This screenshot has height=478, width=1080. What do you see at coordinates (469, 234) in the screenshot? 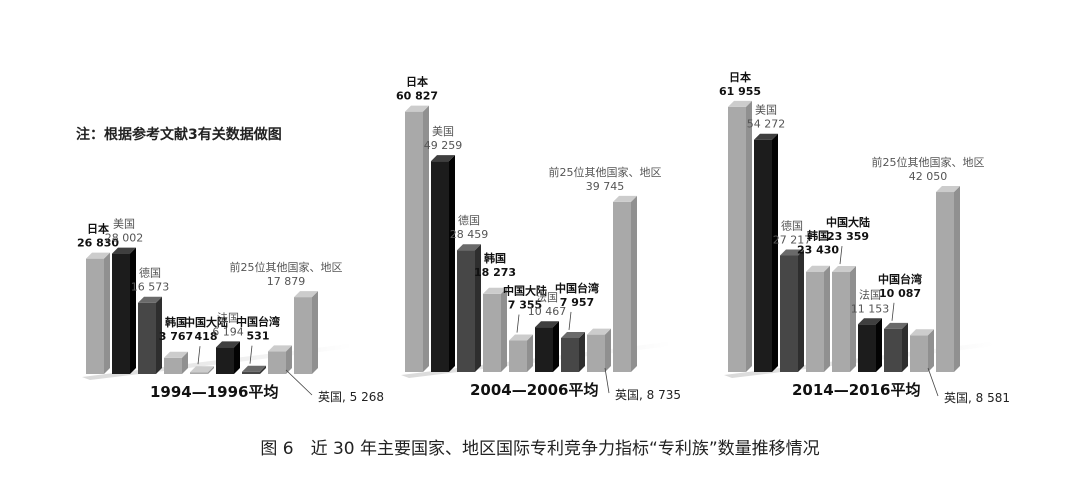
I see `value-label: 28 459` at bounding box center [469, 234].